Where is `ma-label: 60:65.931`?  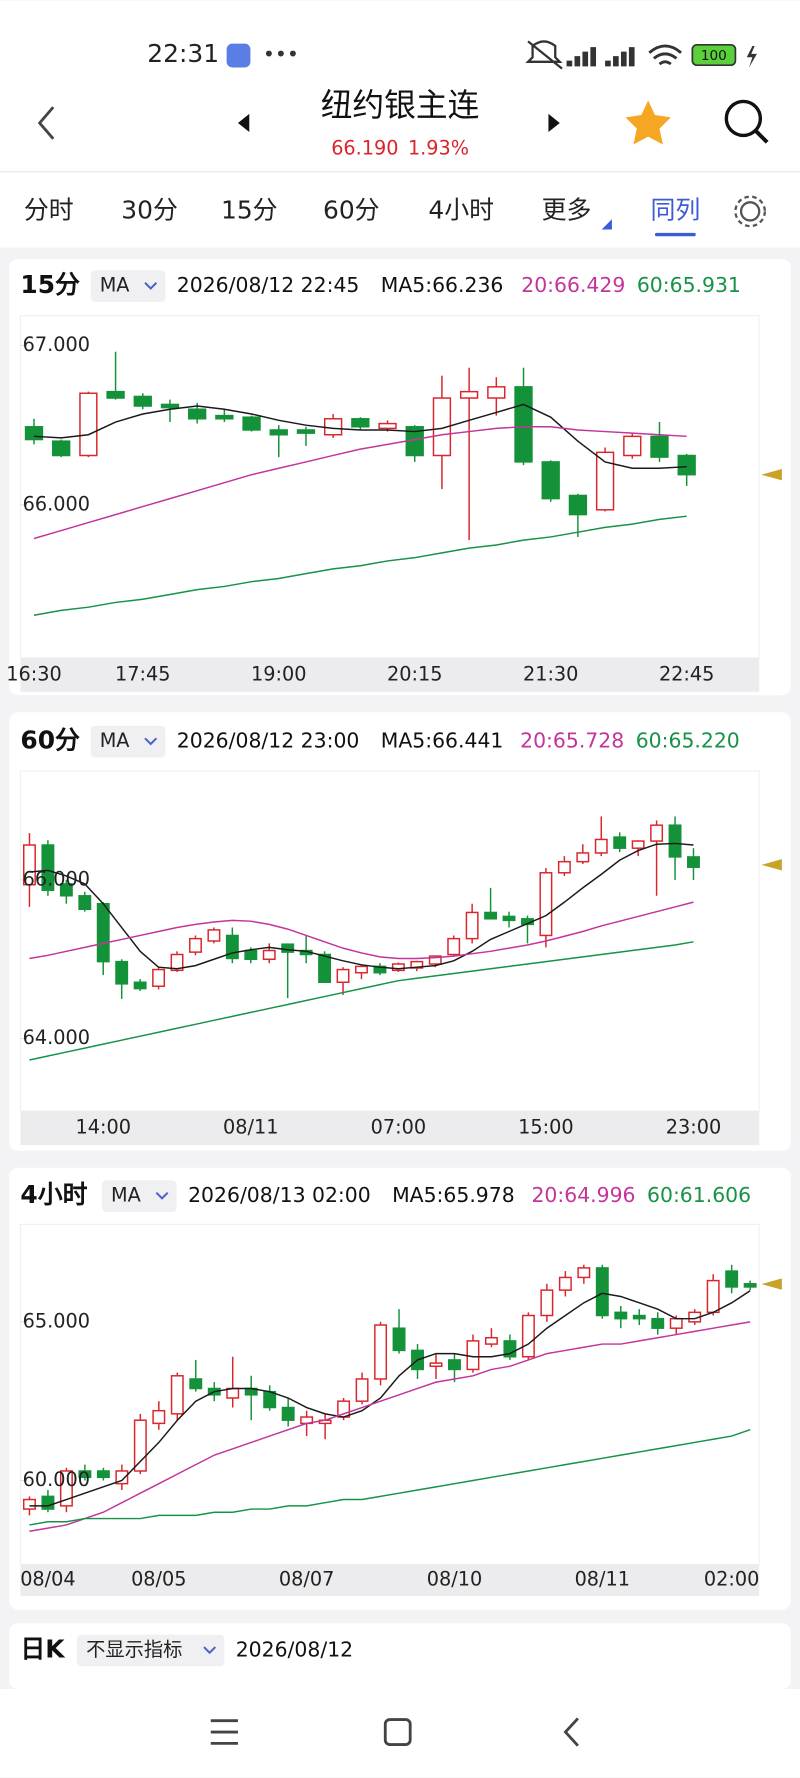 ma-label: 60:65.931 is located at coordinates (689, 285).